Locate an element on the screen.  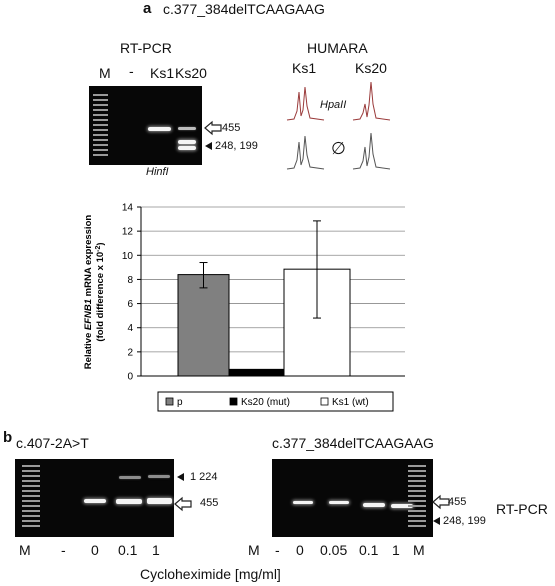
gel-b-right-lane-0.05: 0.05 is located at coordinates (334, 550).